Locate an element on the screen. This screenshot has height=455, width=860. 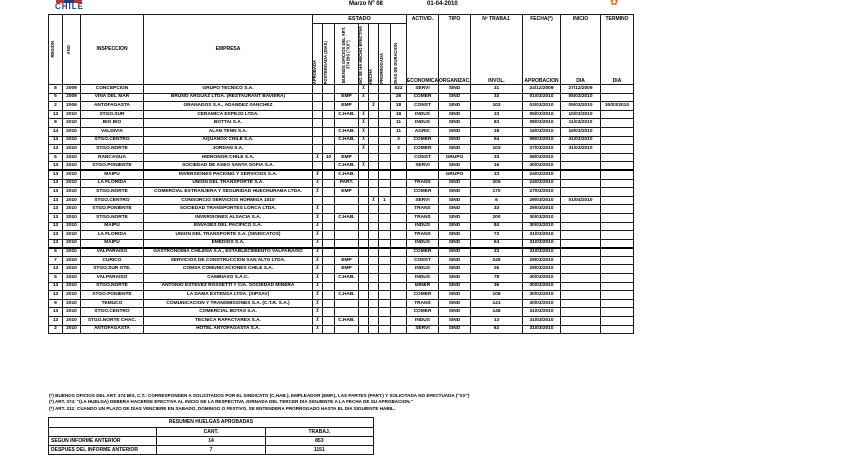
cell-actividad: TRANS is located at coordinates (422, 217).